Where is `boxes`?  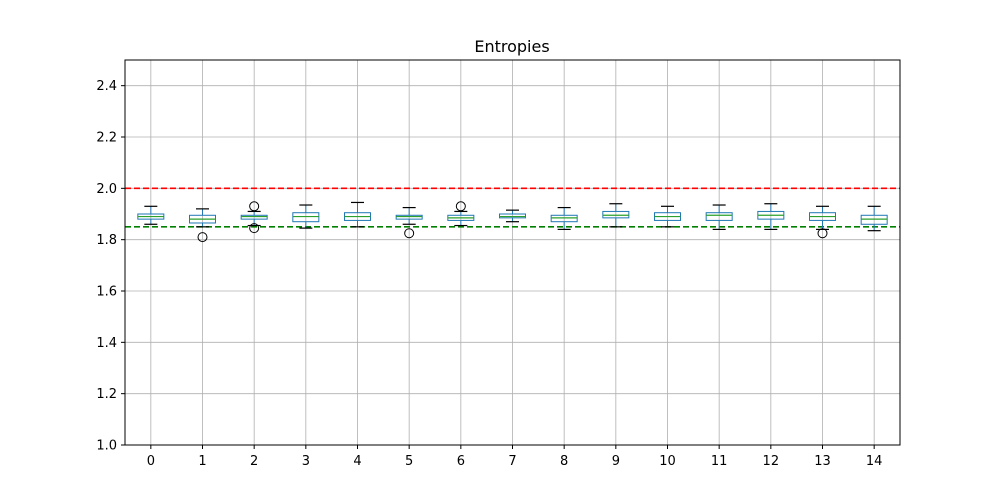
boxes is located at coordinates (512, 222).